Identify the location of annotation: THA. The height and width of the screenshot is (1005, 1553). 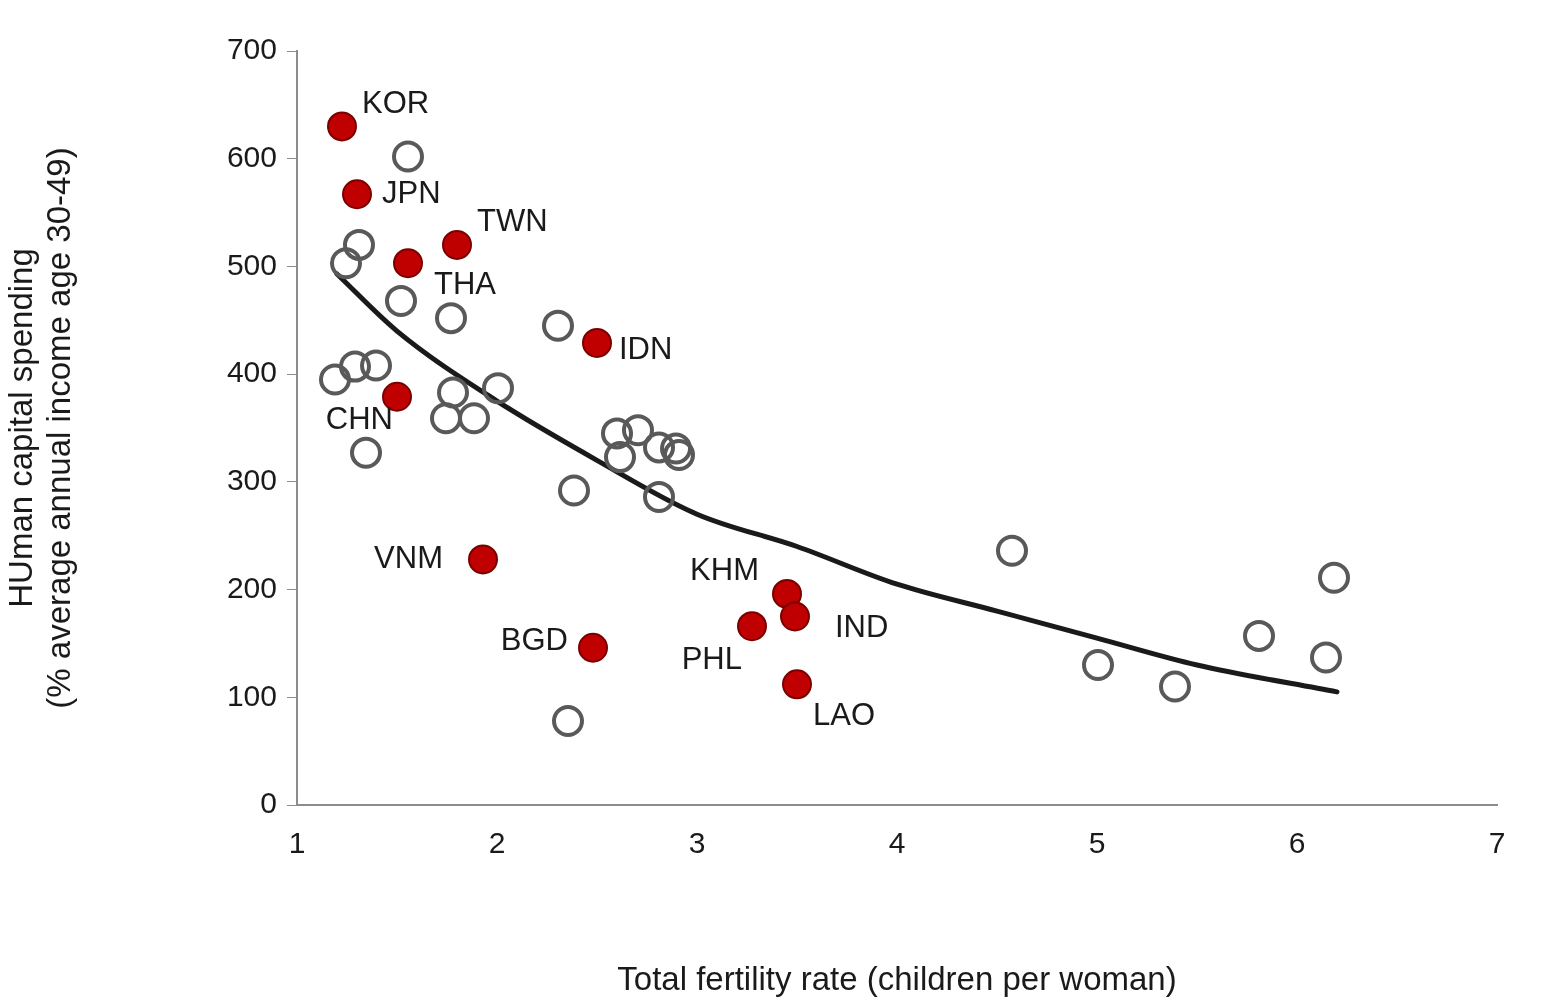
(465, 283).